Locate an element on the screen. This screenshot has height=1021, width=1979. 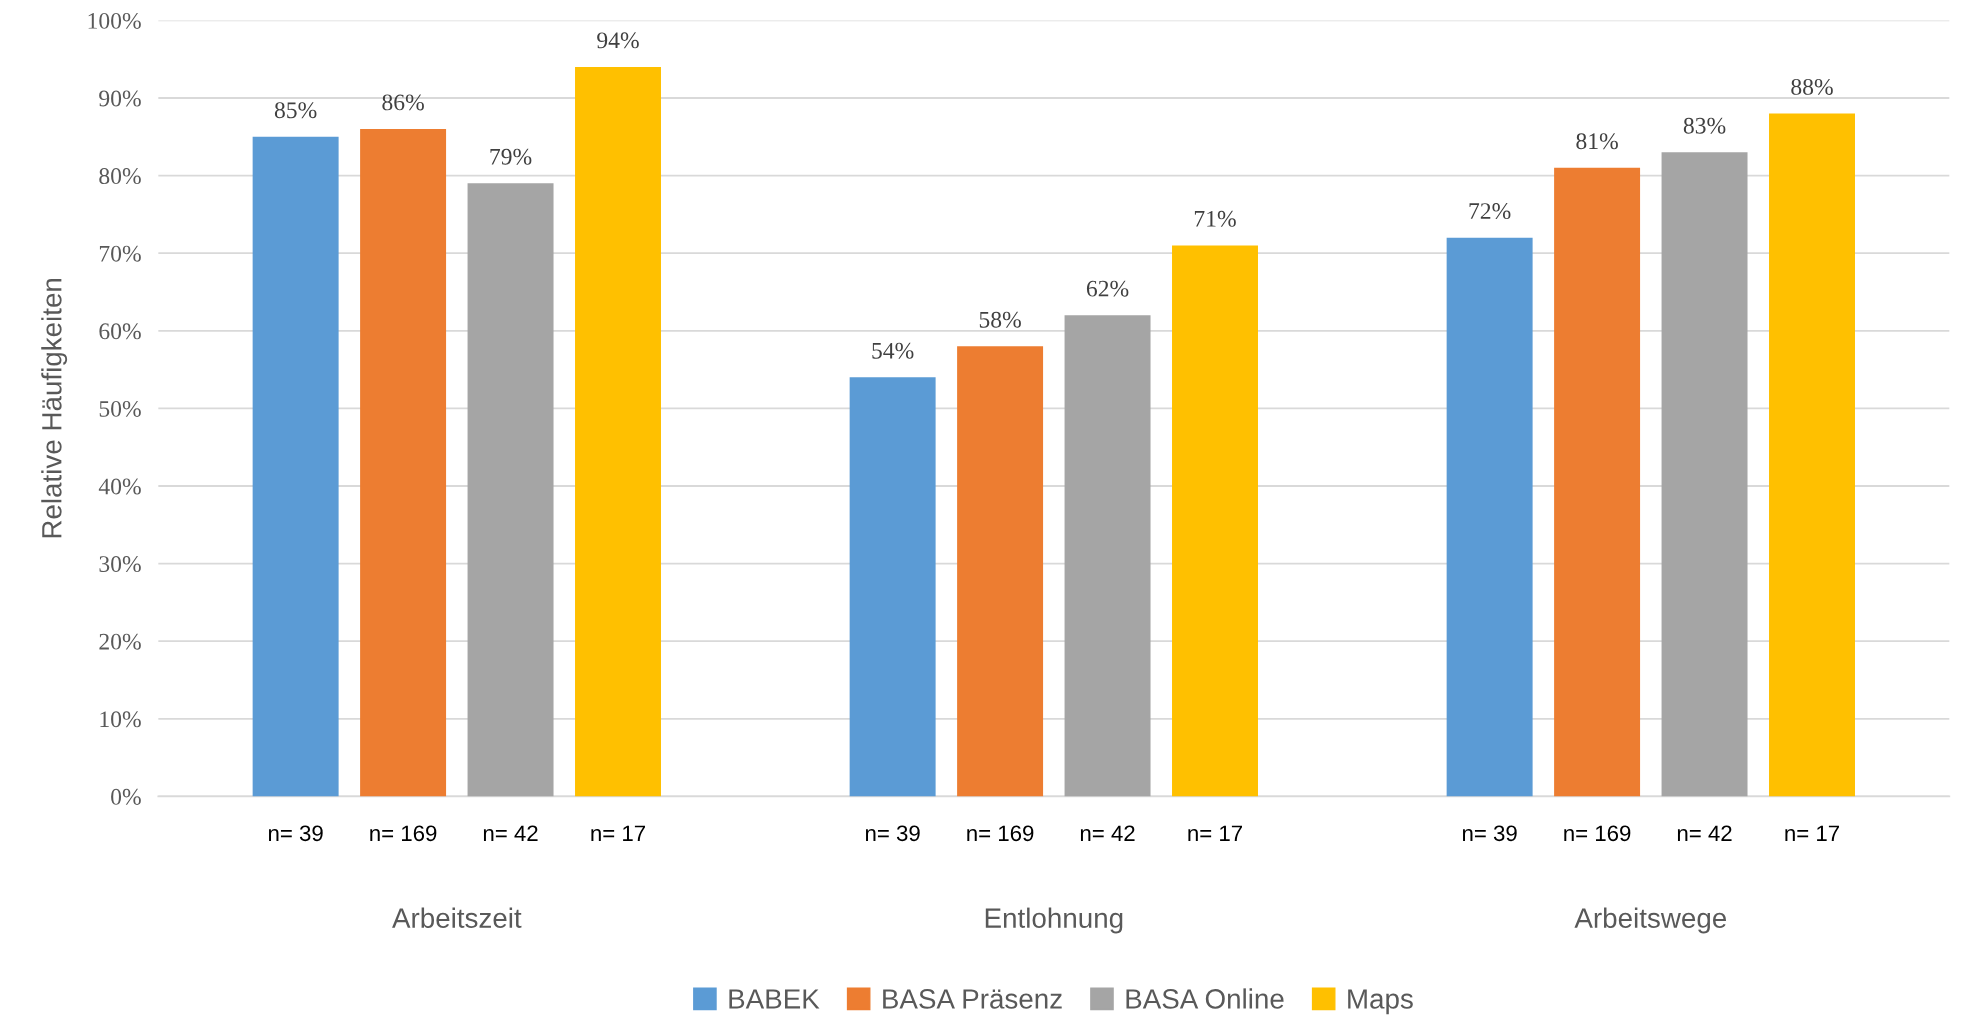
text: 79% is located at coordinates (511, 156).